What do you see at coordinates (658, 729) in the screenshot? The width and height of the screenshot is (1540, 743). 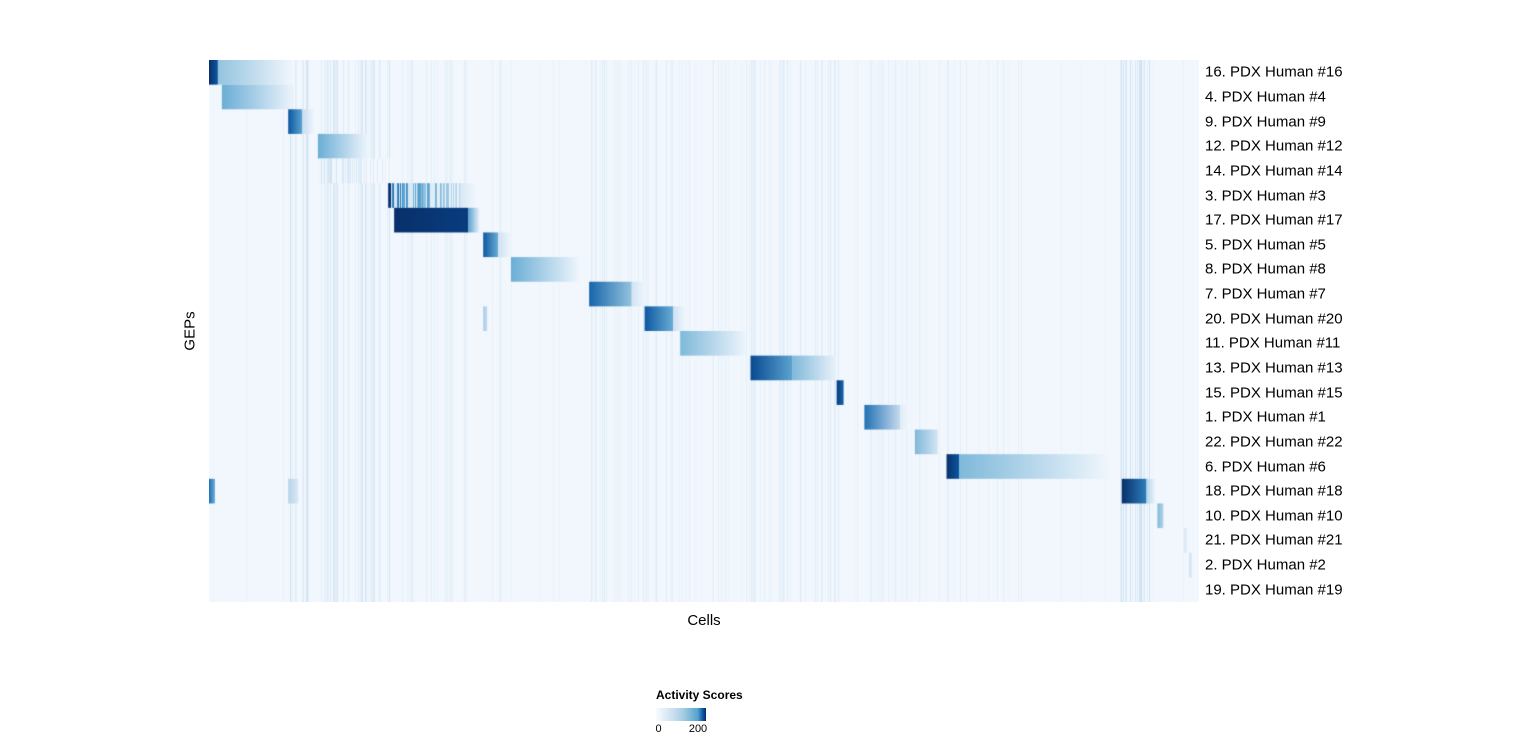 I see `legend-tick-min: 0` at bounding box center [658, 729].